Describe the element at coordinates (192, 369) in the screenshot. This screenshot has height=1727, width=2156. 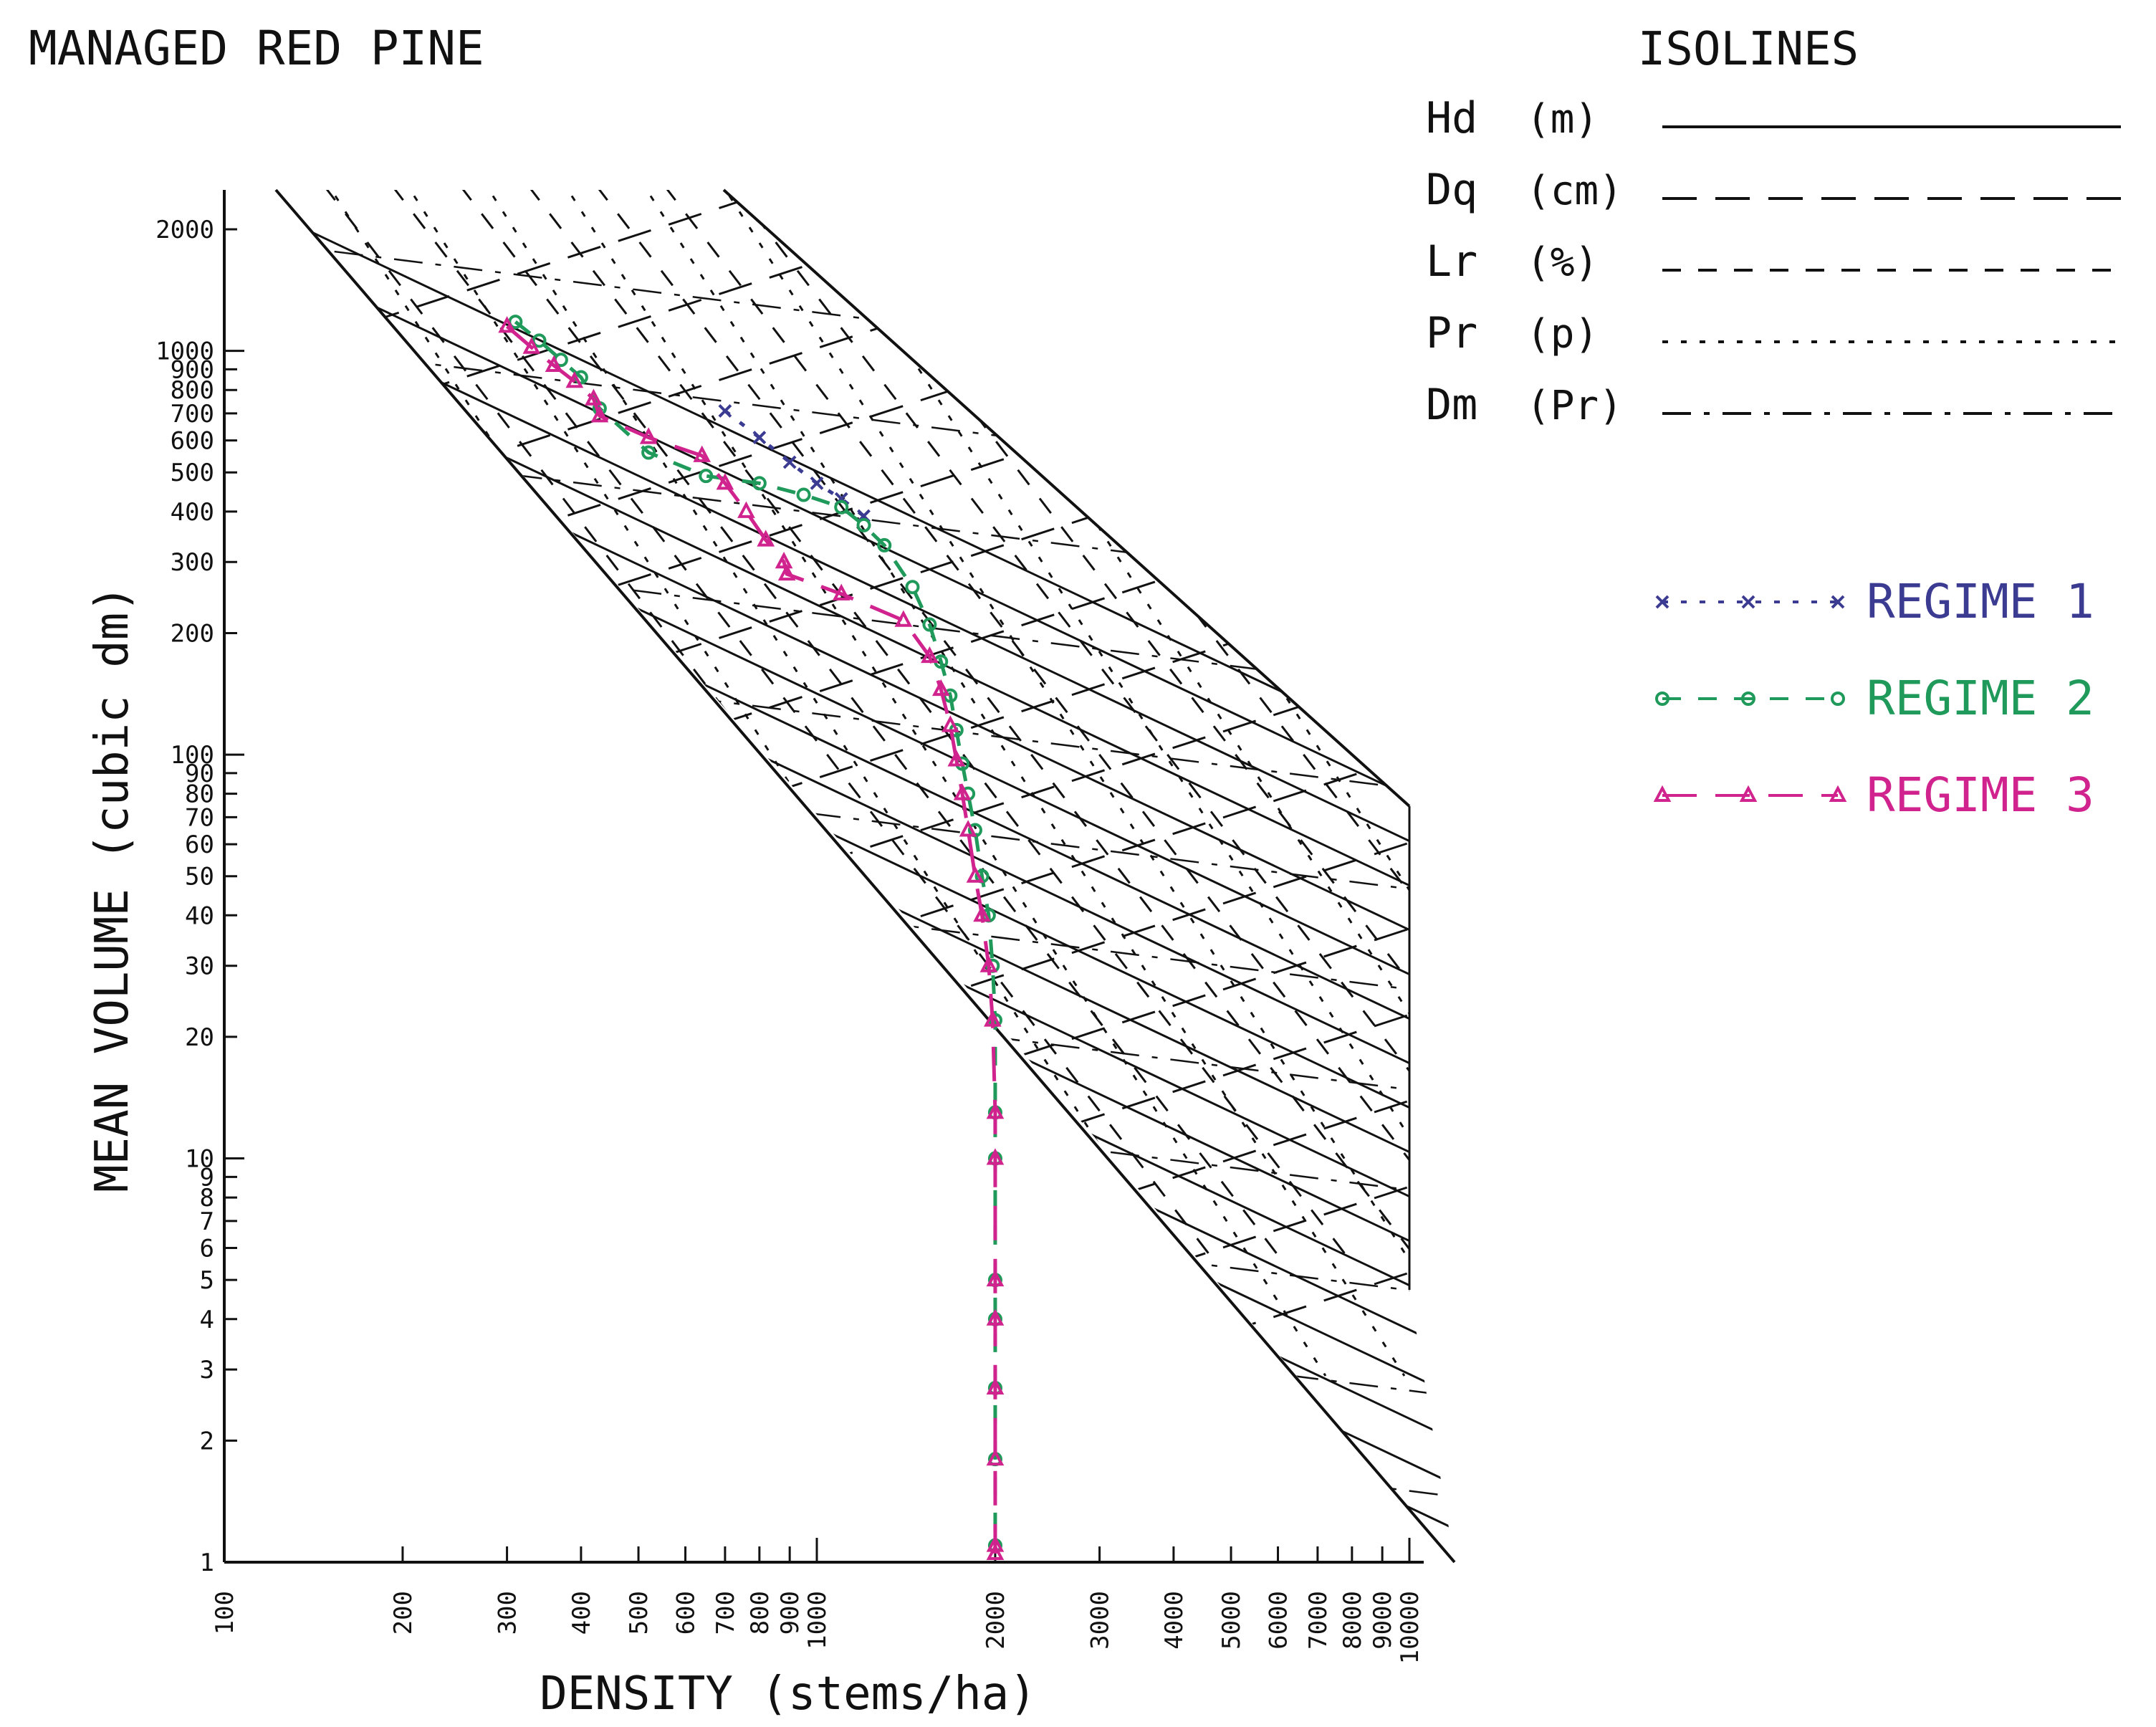
I see `y-tick-label: 900` at that location.